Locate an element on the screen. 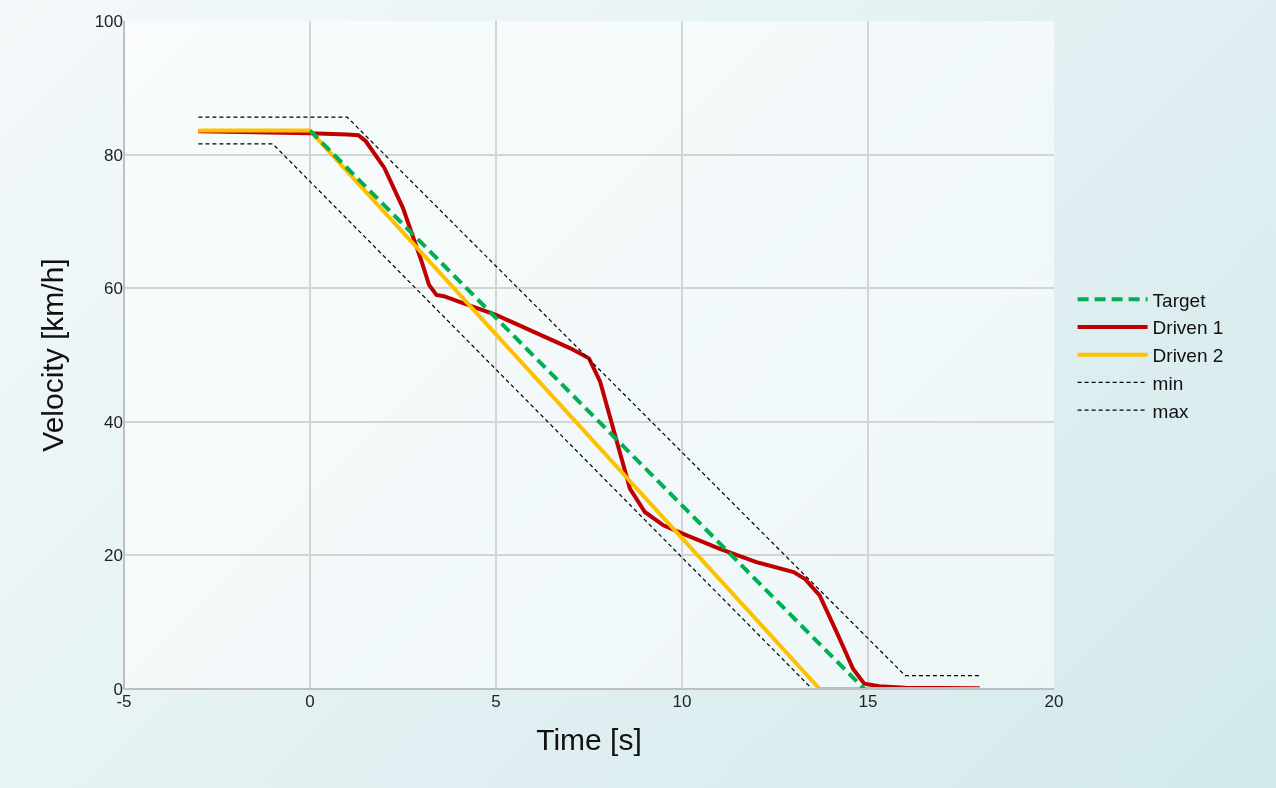 This screenshot has width=1276, height=788. y-tick-label: 80 is located at coordinates (113, 155).